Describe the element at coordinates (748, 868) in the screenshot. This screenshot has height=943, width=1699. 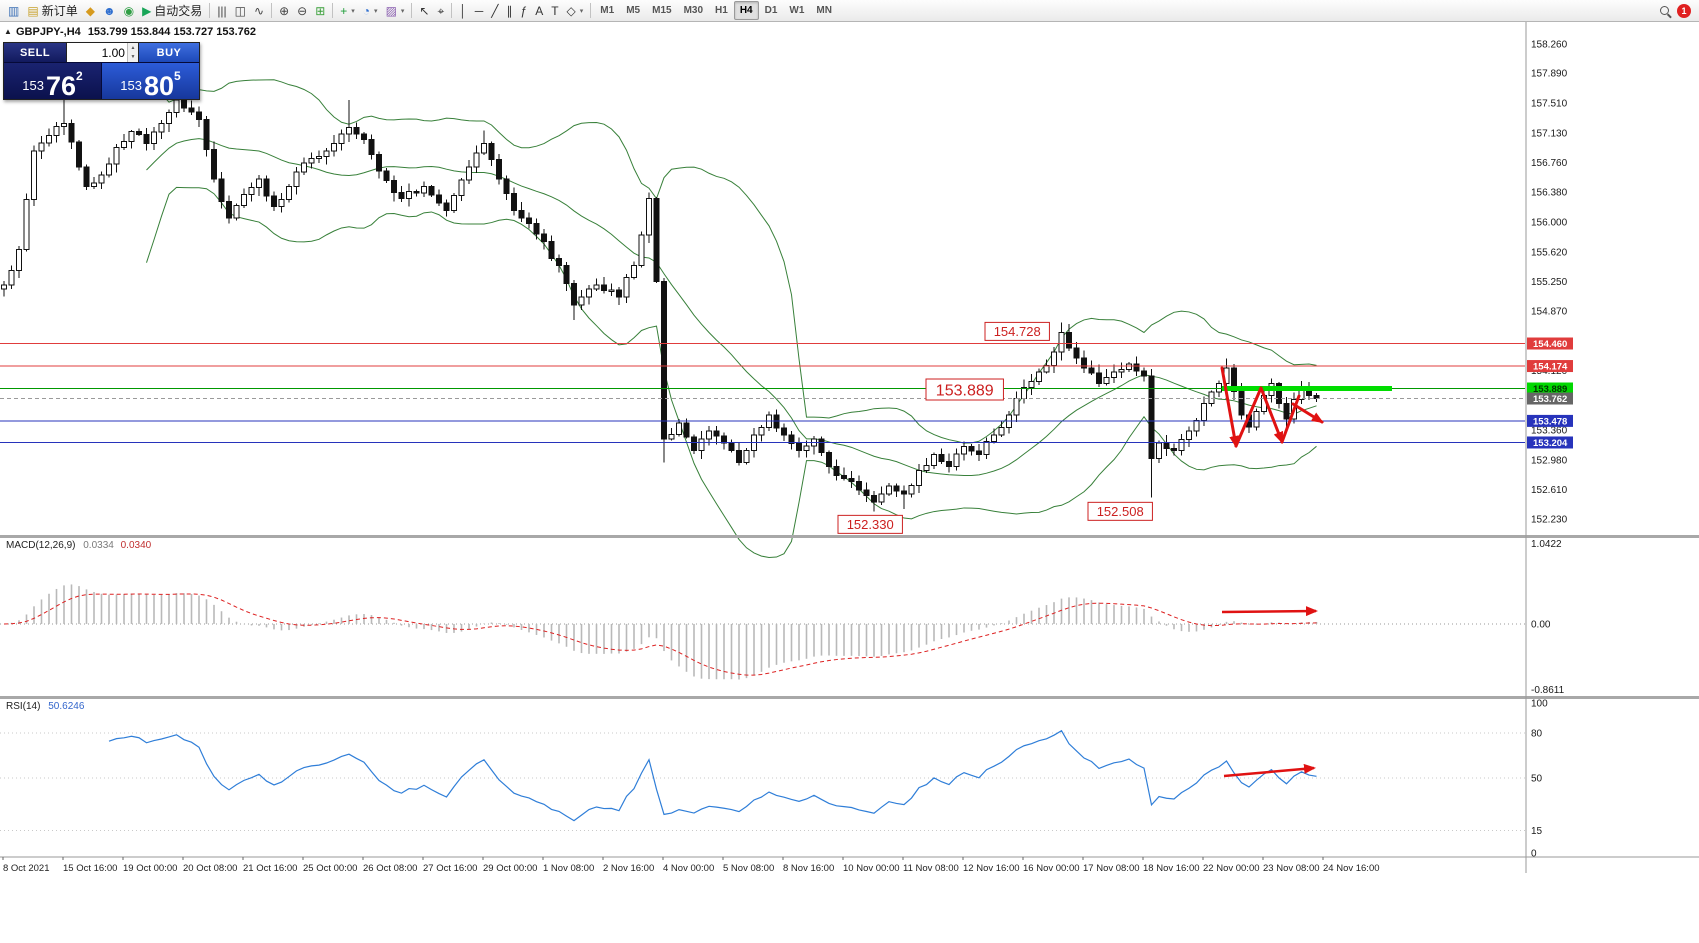
I see `svg-text: 5 Nov 08:00` at that location.